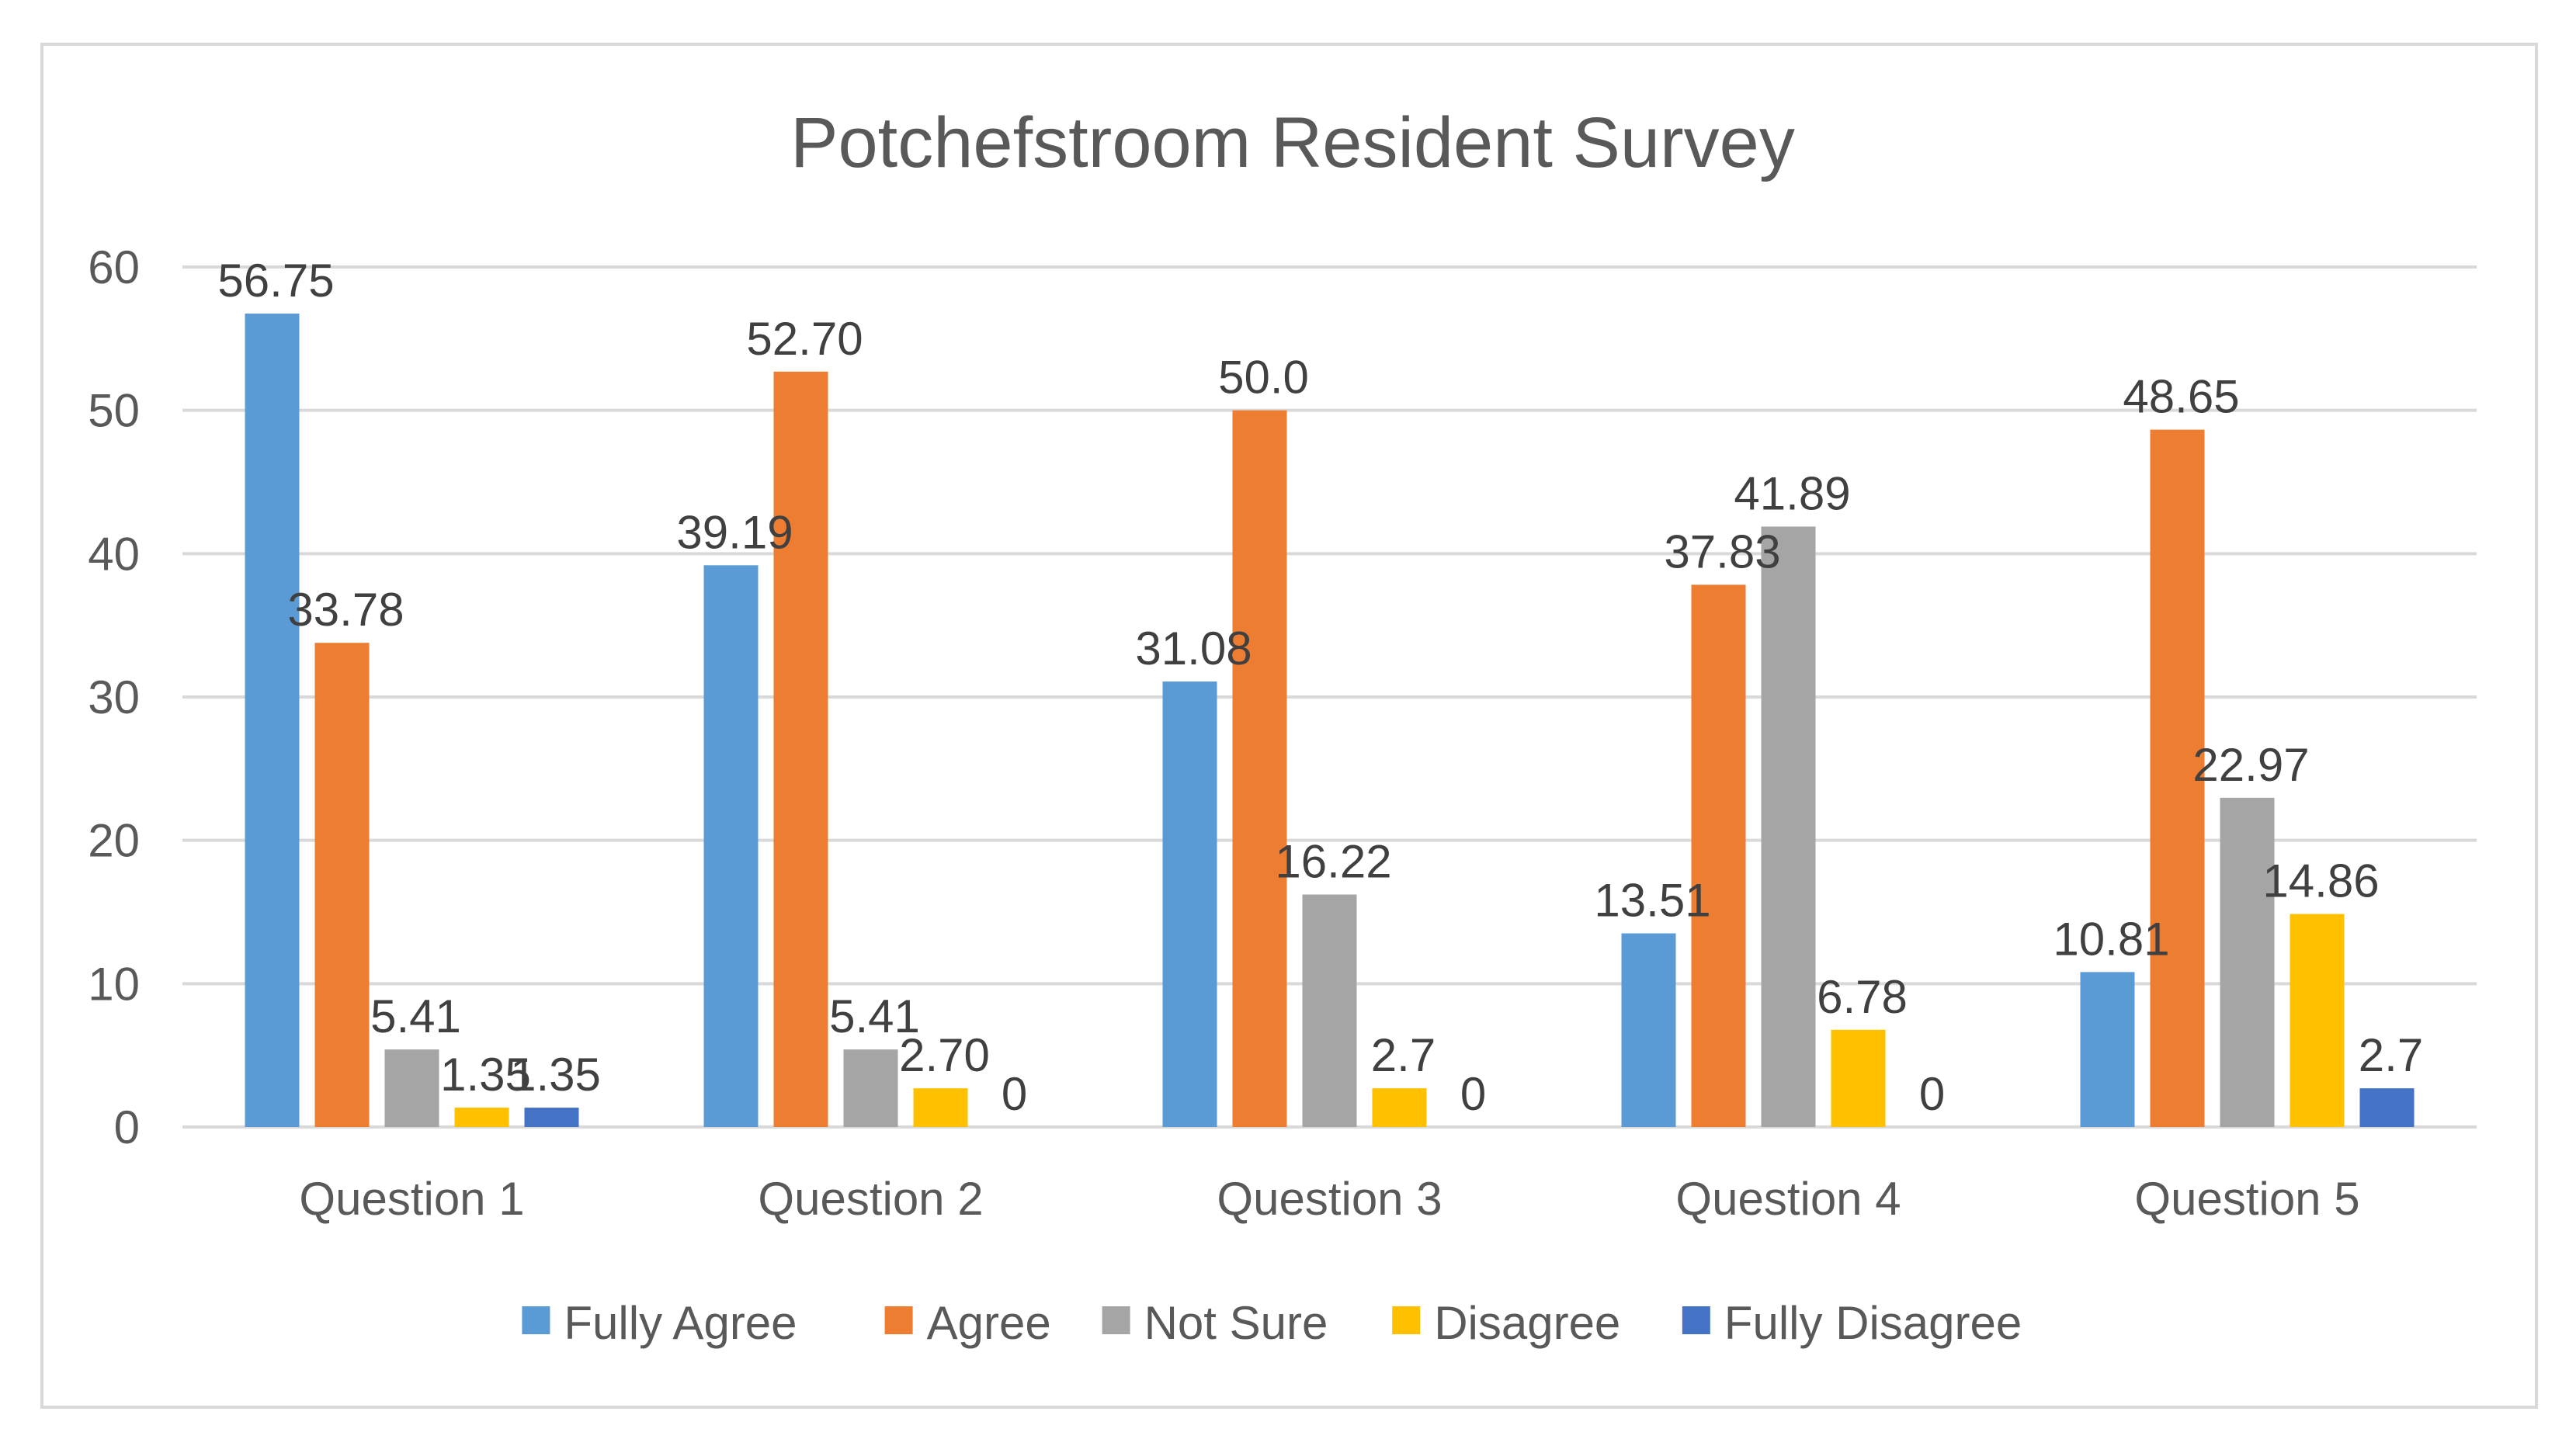 This screenshot has width=2576, height=1446. I want to click on data-label: 39.19, so click(734, 532).